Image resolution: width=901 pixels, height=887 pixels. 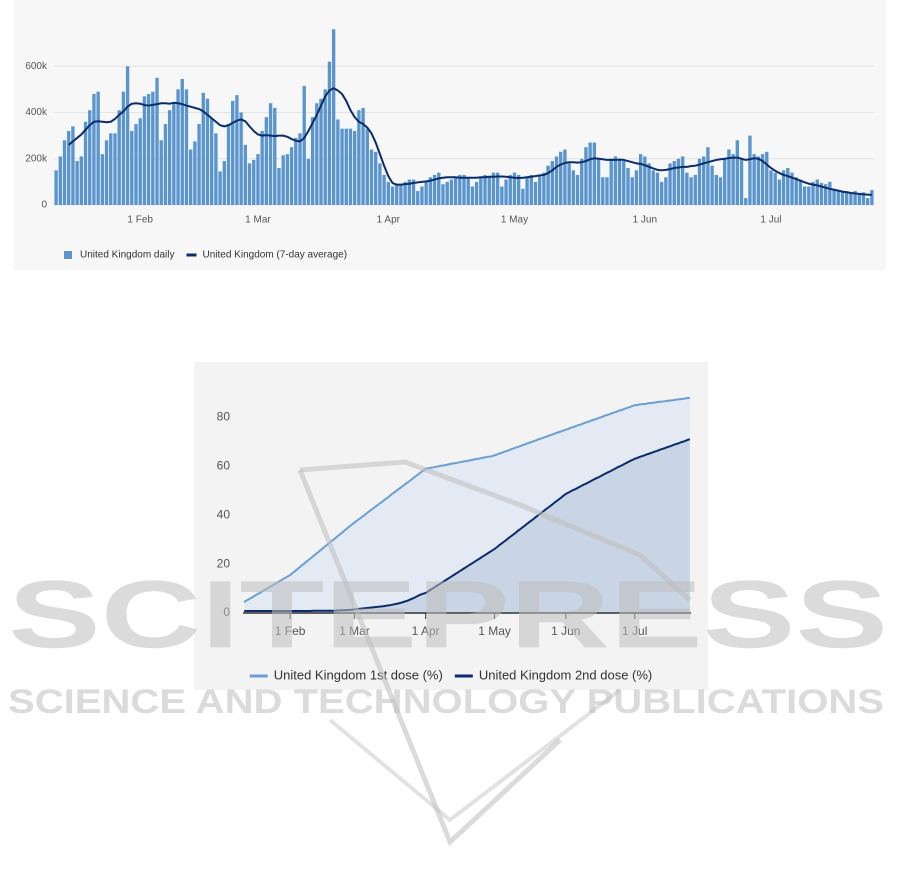 What do you see at coordinates (258, 220) in the screenshot?
I see `x-tick-label: 1 Mar` at bounding box center [258, 220].